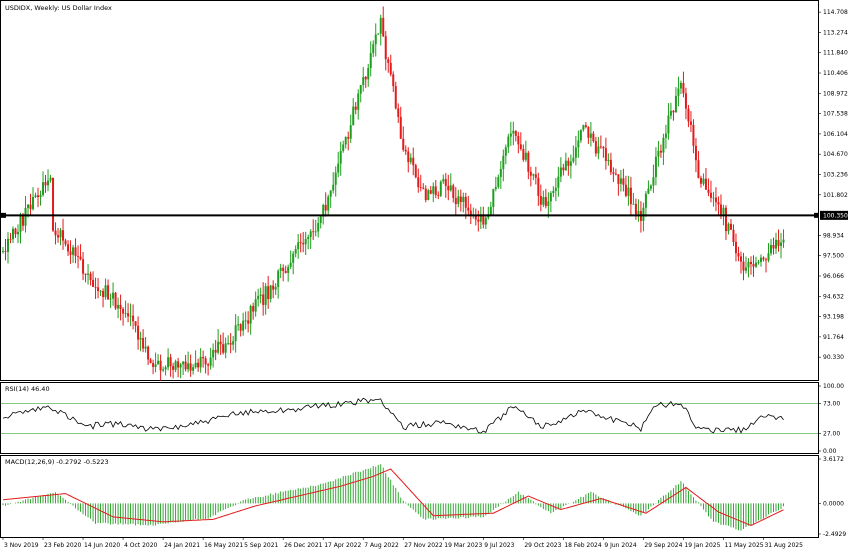 The image size is (850, 550). What do you see at coordinates (832, 497) in the screenshot?
I see `macd-axis: 3.6172 0.0000 -2.4929` at bounding box center [832, 497].